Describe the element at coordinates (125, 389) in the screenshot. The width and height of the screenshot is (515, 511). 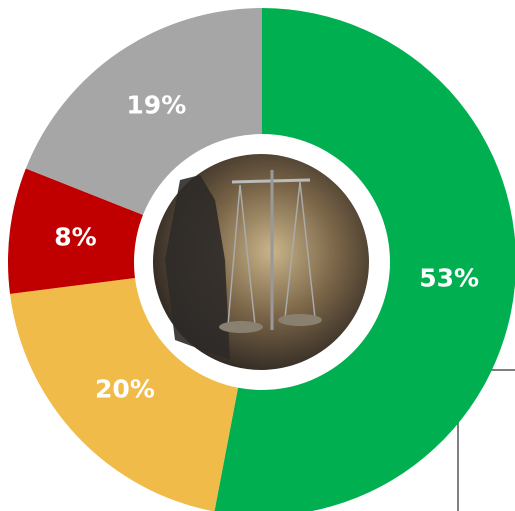
I see `data-label: 20%` at that location.